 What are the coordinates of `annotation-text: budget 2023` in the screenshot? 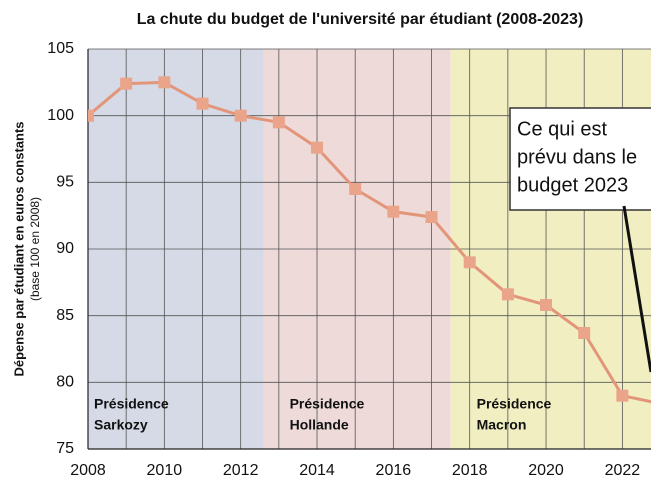 It's located at (572, 185).